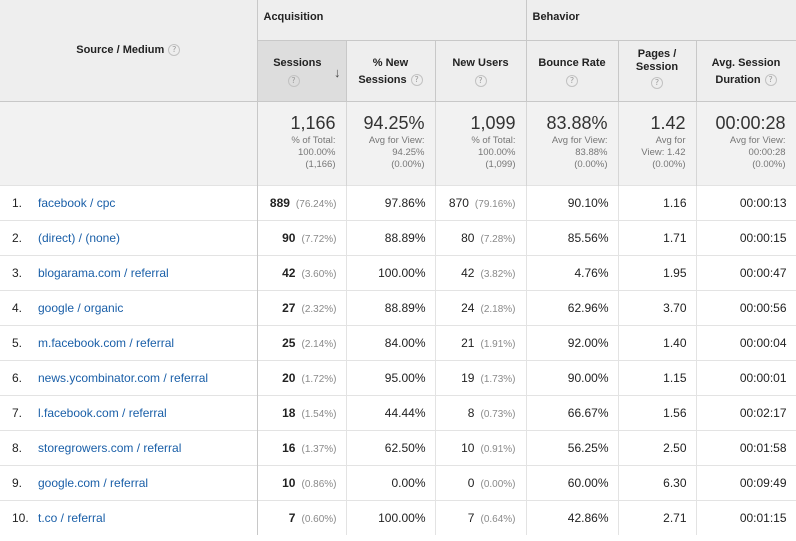  Describe the element at coordinates (657, 53) in the screenshot. I see `pages-session-label-1: Pages /` at that location.